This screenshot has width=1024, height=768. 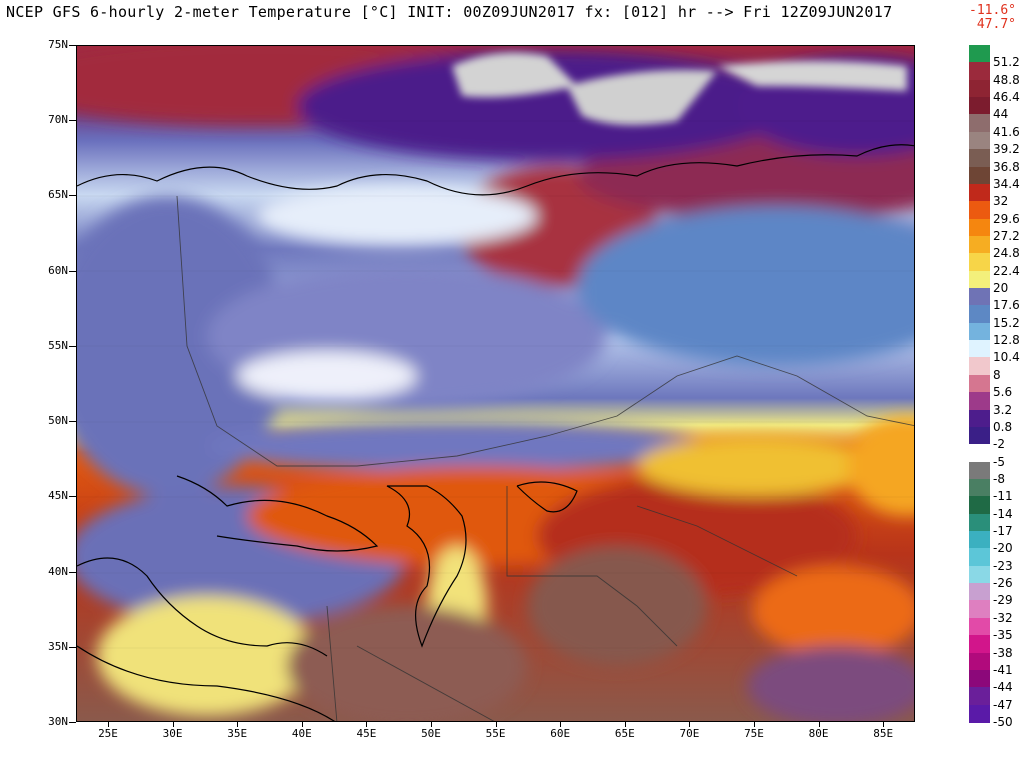 I want to click on latitude-label: 30N, so click(x=58, y=721).